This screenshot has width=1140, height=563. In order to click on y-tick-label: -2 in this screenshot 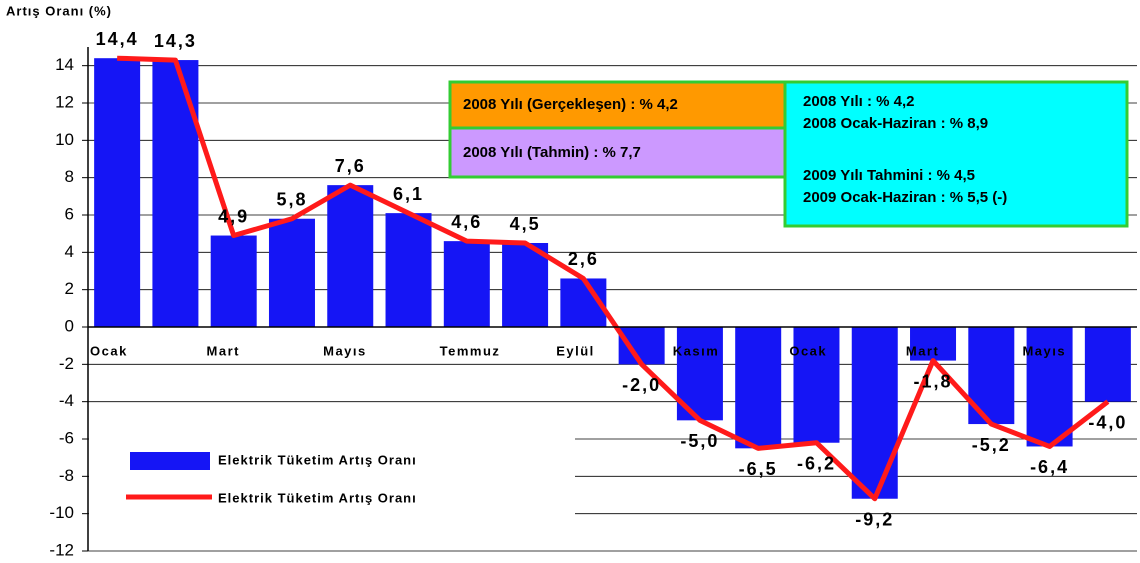, I will do `click(66, 363)`.